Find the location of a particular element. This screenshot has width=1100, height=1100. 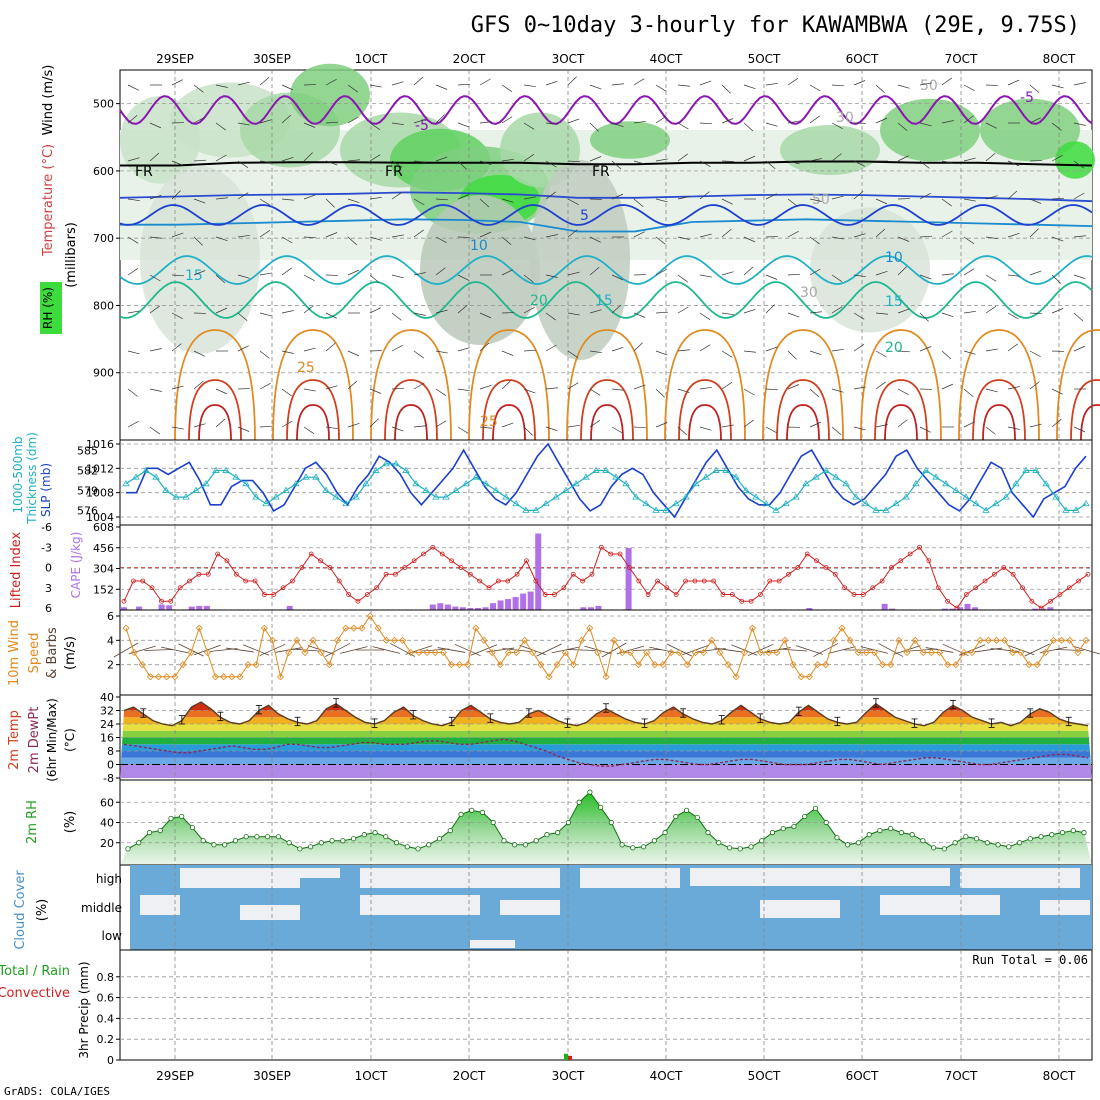

clear-sky-cell is located at coordinates (460, 878).